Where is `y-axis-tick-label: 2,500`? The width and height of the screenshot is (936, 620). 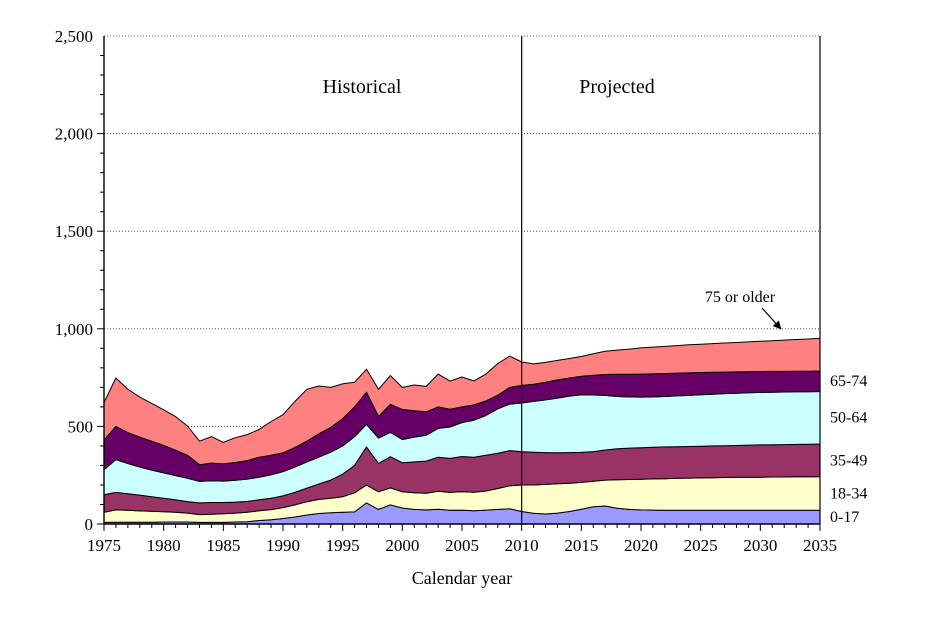 y-axis-tick-label: 2,500 is located at coordinates (74, 36).